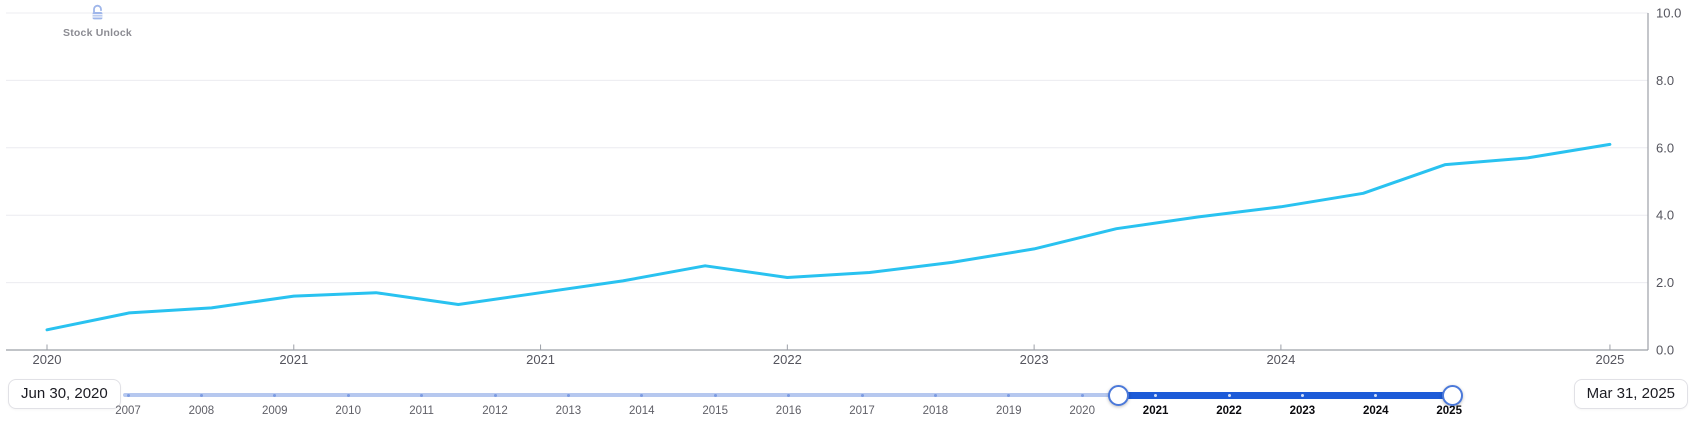  I want to click on slider-year-label: 2018, so click(935, 411).